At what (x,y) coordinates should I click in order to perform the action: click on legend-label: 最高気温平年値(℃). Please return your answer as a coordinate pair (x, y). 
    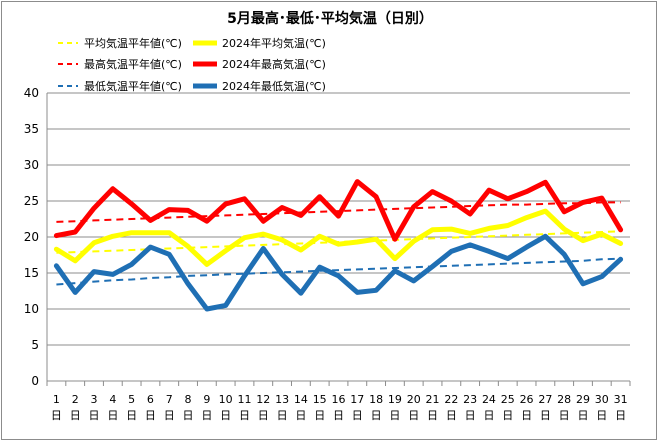
    Looking at the image, I should click on (133, 64).